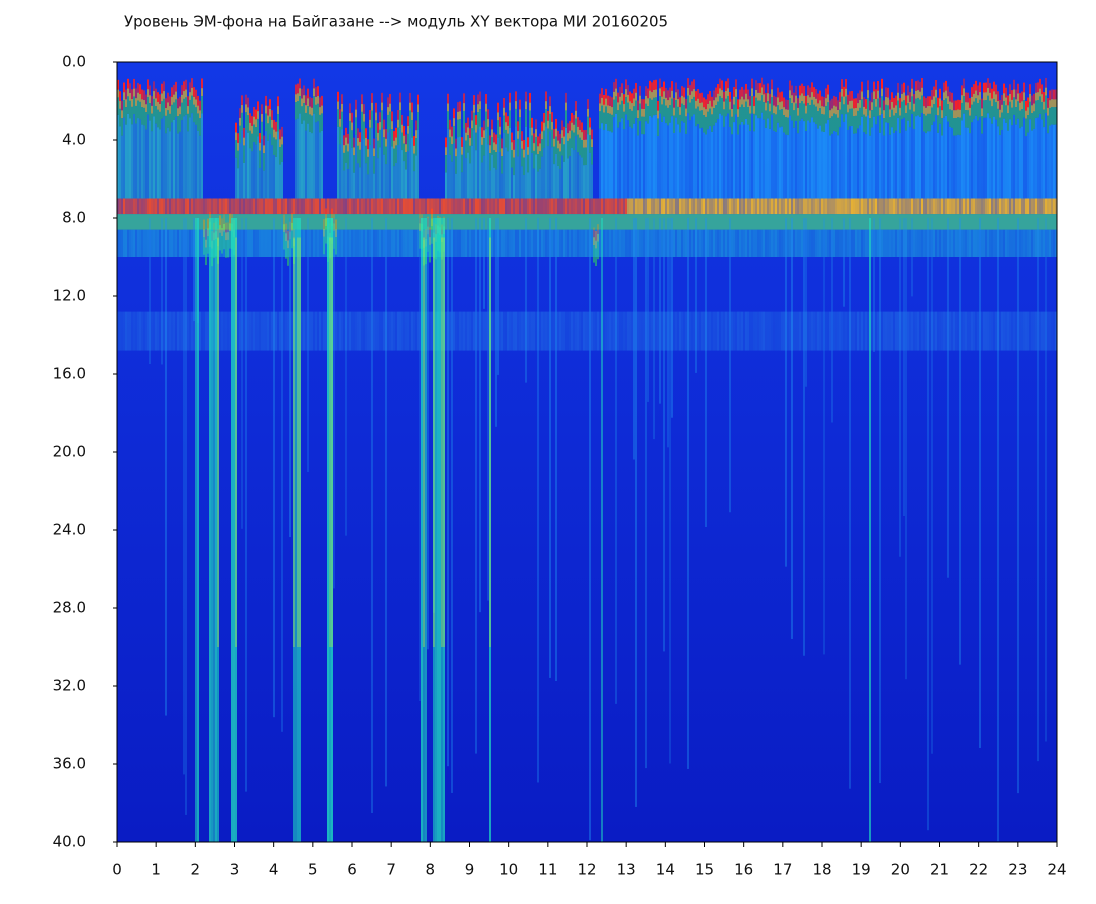 This screenshot has width=1096, height=904. Describe the element at coordinates (1056, 870) in the screenshot. I see `x-tick-label: 24` at that location.